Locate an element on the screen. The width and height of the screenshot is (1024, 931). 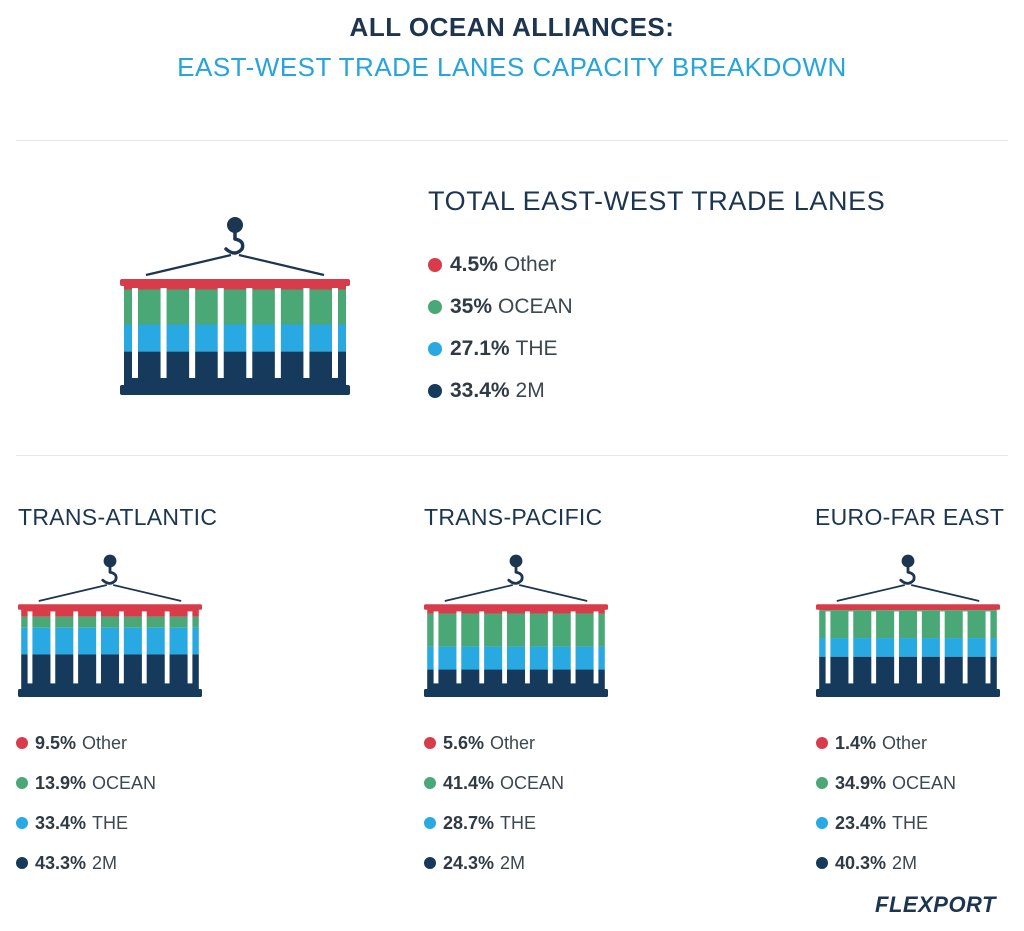
trans-atlantic-legend: 9.5% Other 13.9% OCEAN 33.4% THE 43.3% 2M is located at coordinates (86, 803).